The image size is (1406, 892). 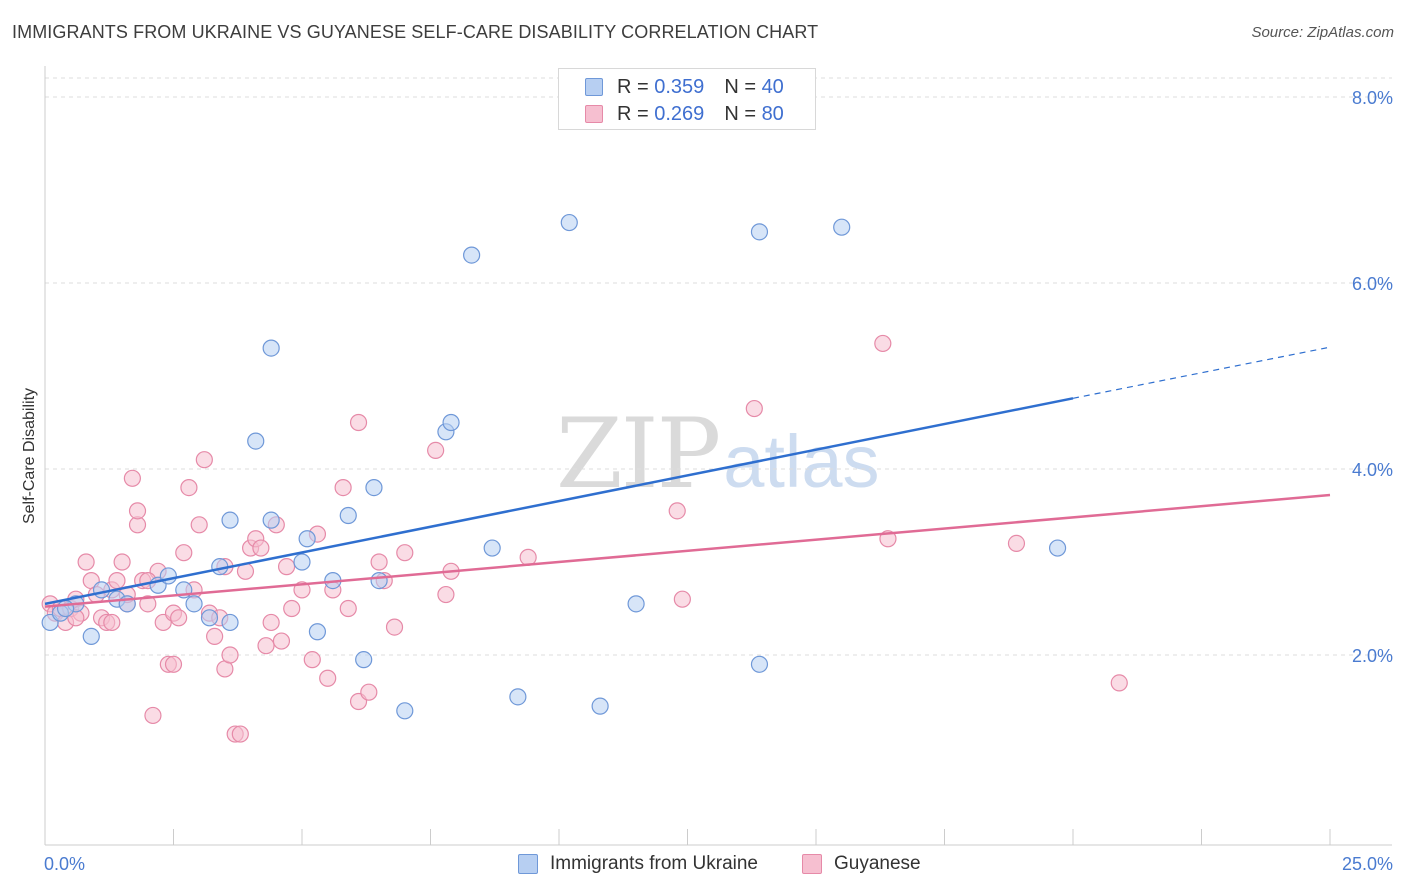 I want to click on legend-n-value: 40, so click(x=772, y=86).